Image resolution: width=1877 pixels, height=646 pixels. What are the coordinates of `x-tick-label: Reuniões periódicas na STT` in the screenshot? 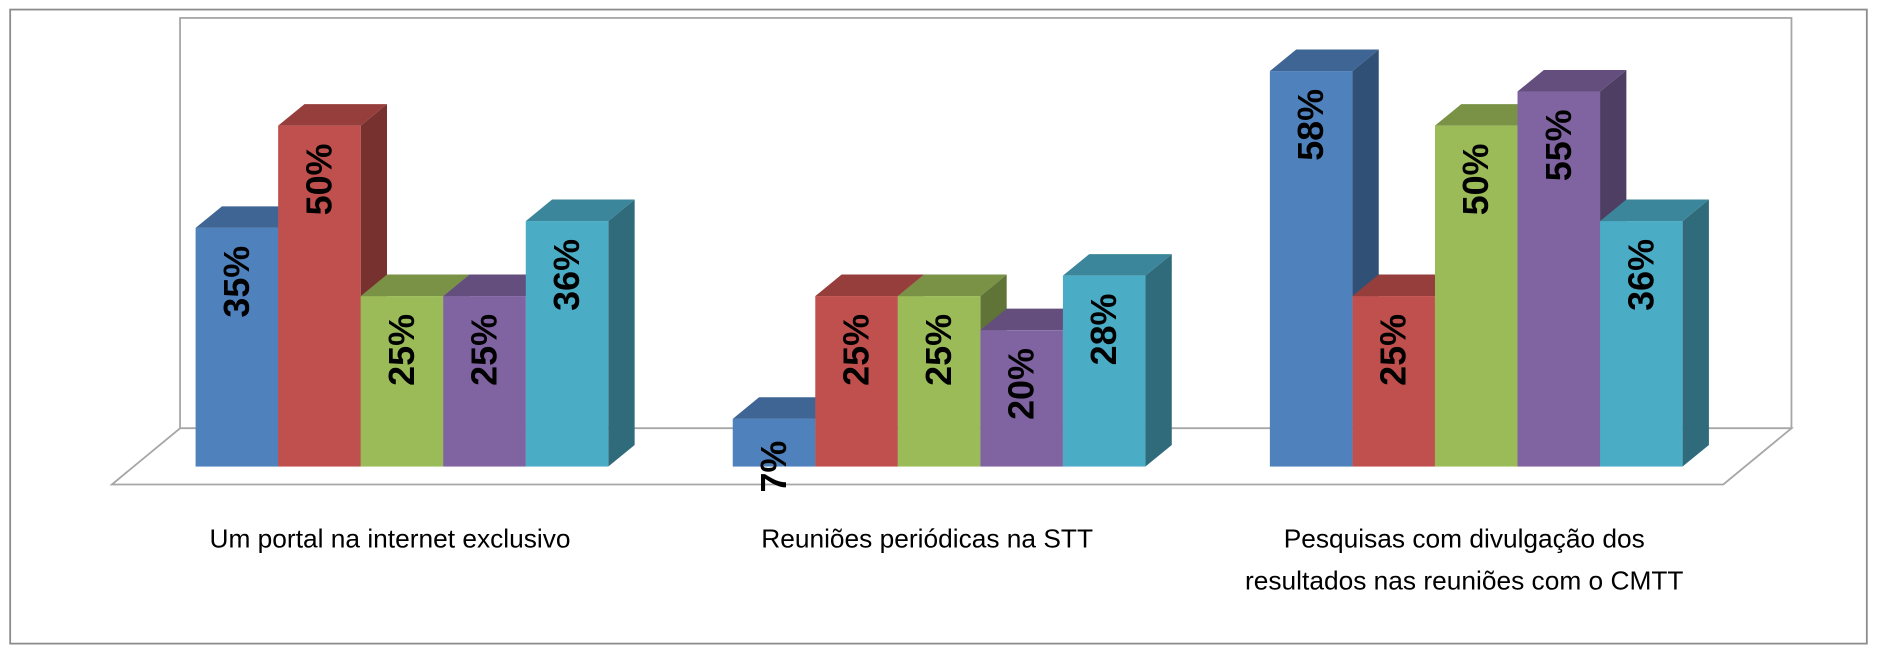 It's located at (927, 539).